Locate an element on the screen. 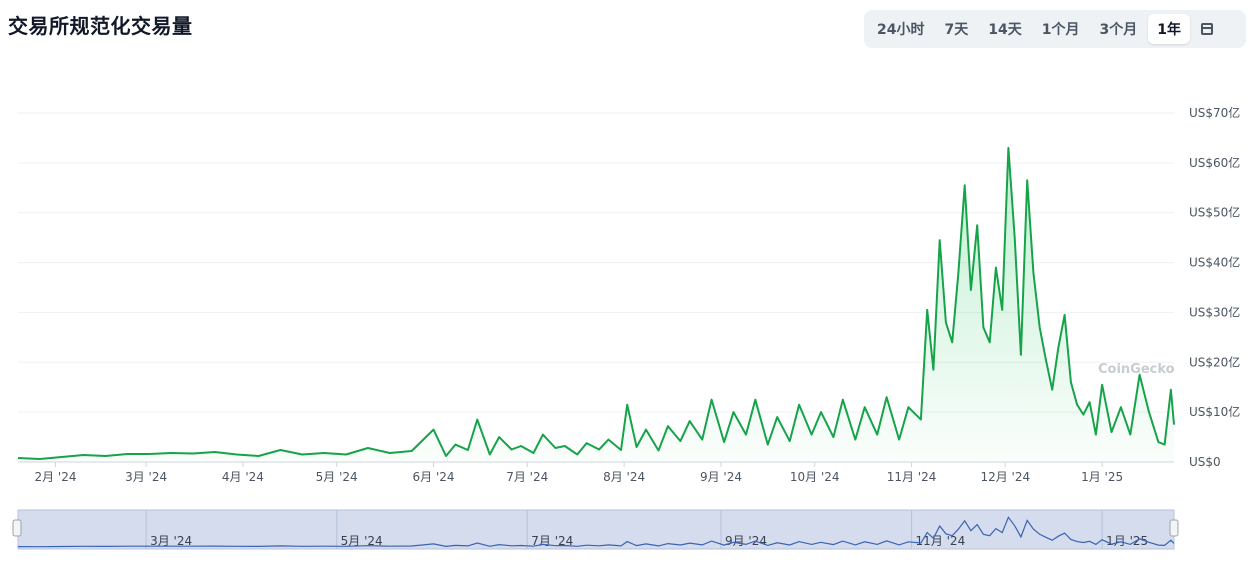  page-title: 交易所规范化交易量 is located at coordinates (100, 26).